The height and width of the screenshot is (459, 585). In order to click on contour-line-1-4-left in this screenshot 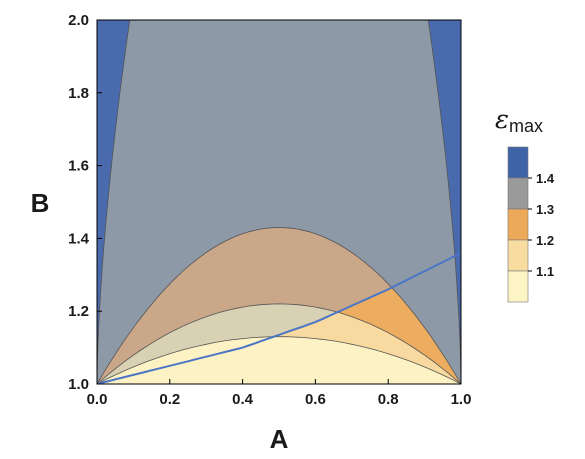, I will do `click(114, 202)`.